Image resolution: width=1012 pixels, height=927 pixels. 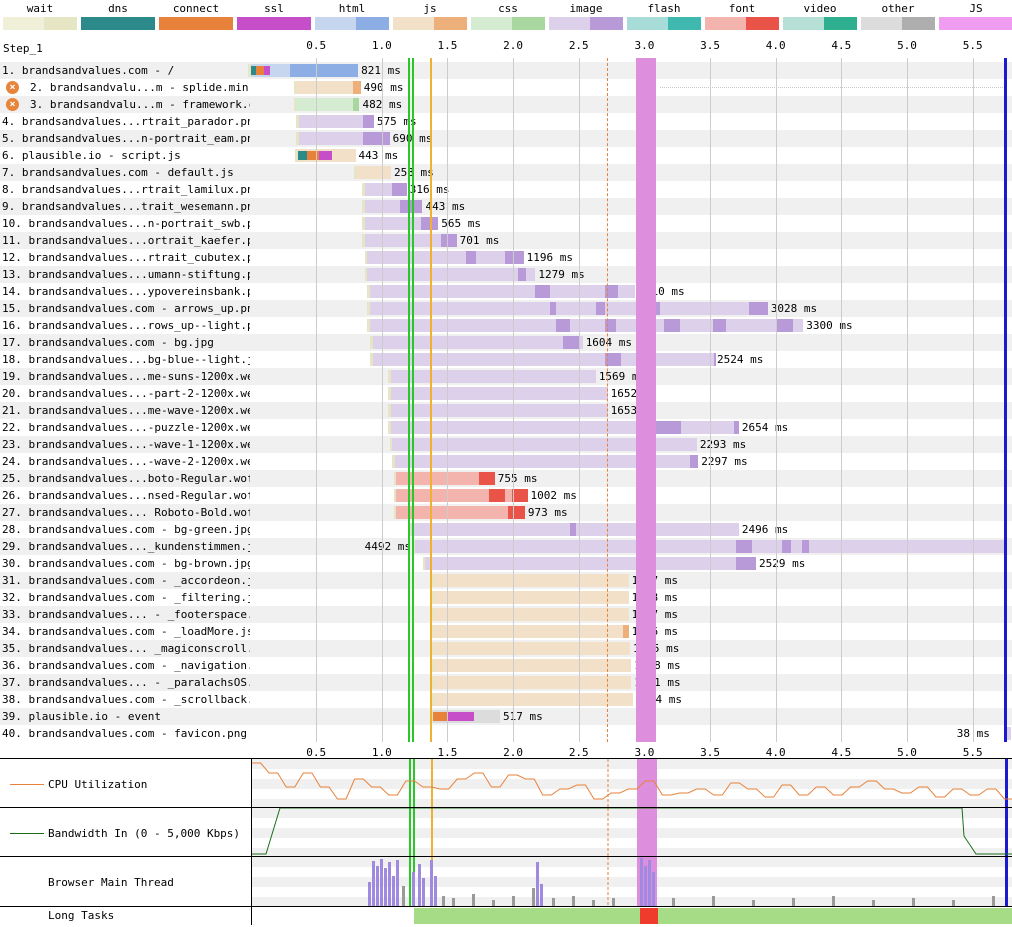 I want to click on axis-tick-label: 3.5, so click(x=710, y=752).